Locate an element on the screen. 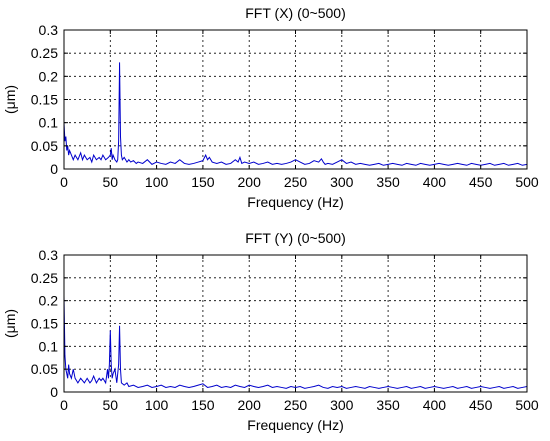  chart-title: FFT (X) (0~500) is located at coordinates (295, 13).